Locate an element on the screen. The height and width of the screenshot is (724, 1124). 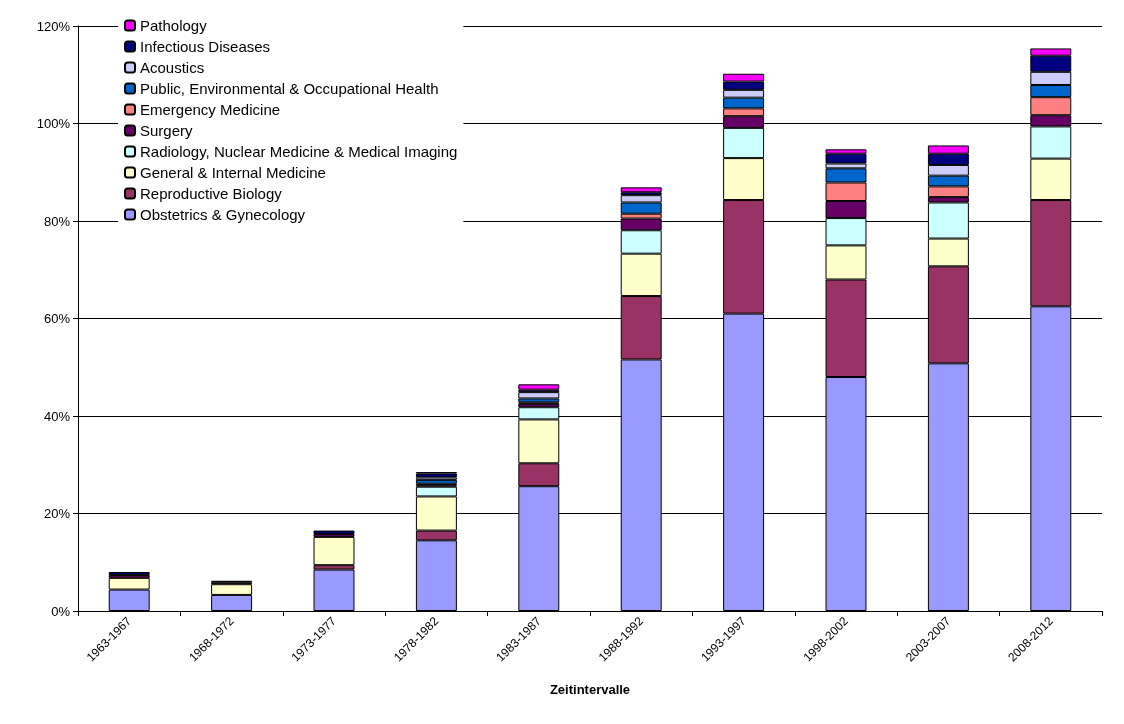
legend-label: Public, Environmental & Occupational Health is located at coordinates (289, 88).